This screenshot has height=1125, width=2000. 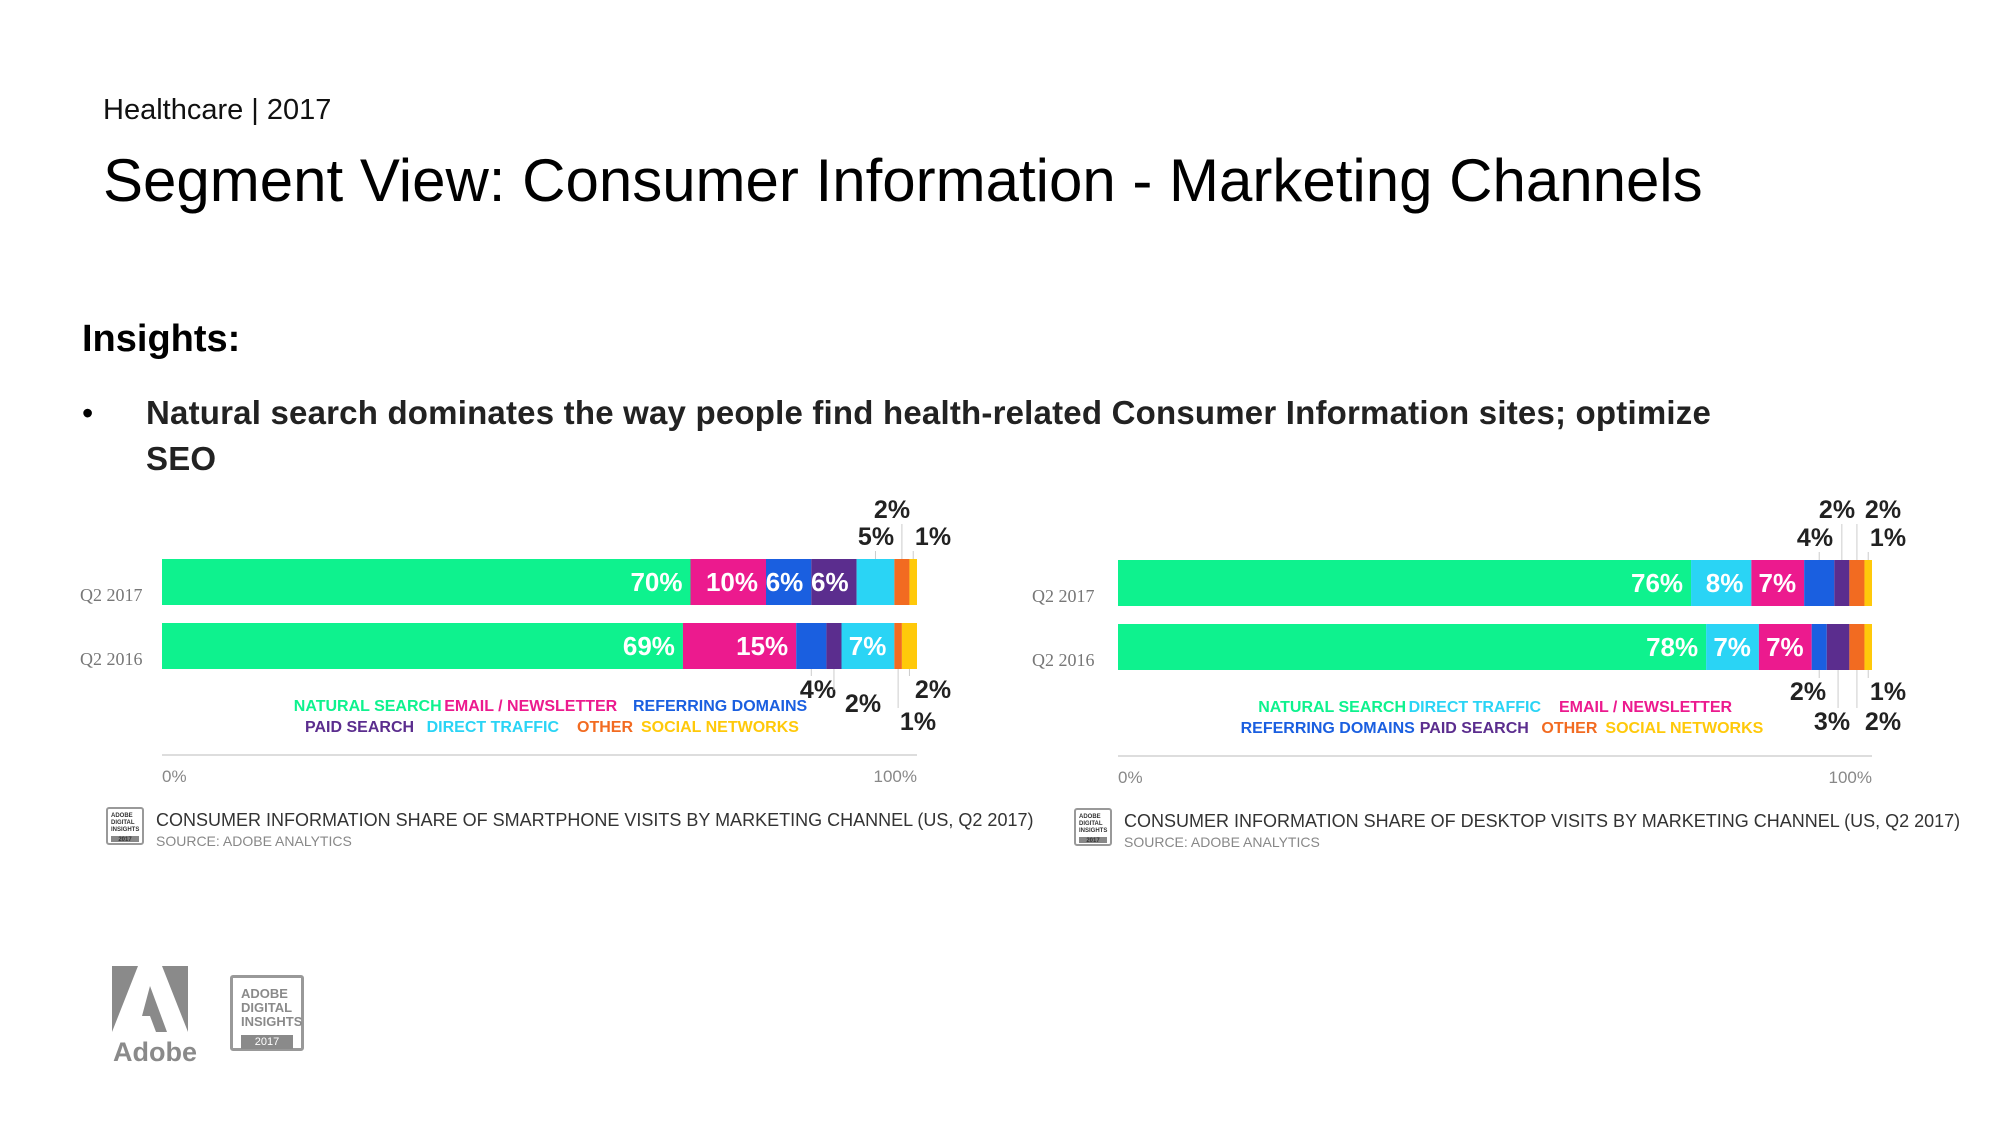 I want to click on data-label: 10%, so click(x=732, y=582).